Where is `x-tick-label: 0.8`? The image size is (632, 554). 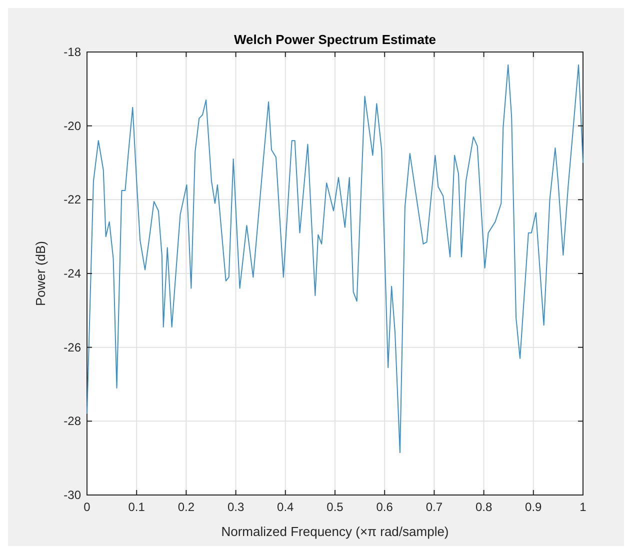
x-tick-label: 0.8 is located at coordinates (483, 507).